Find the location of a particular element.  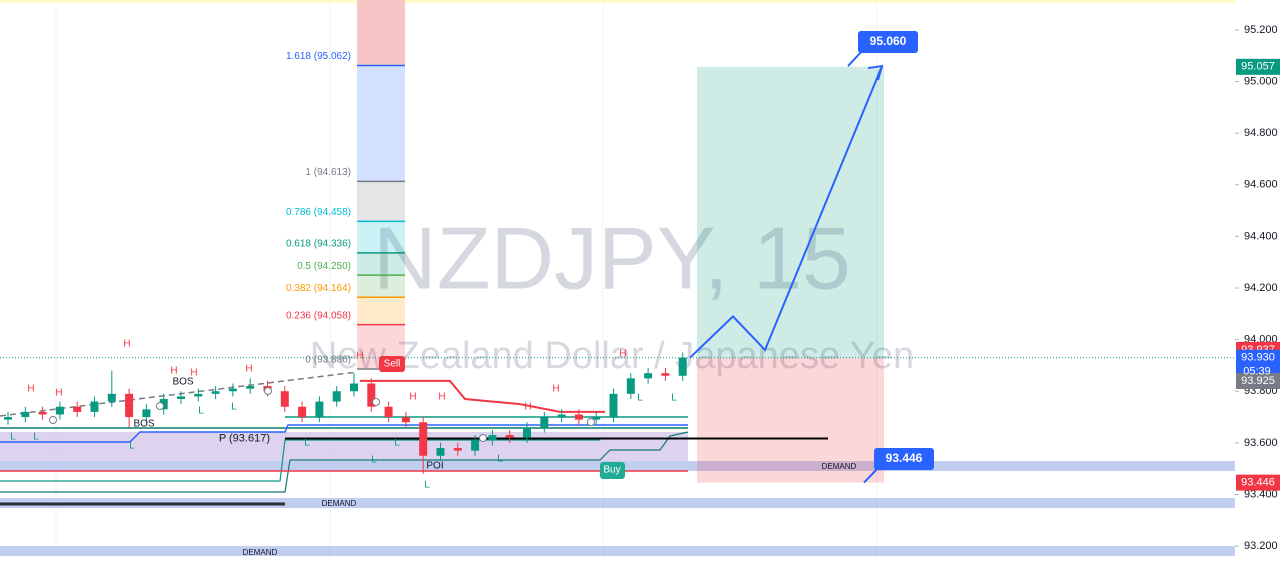

y-tick-label: 94.400 is located at coordinates (1261, 236).